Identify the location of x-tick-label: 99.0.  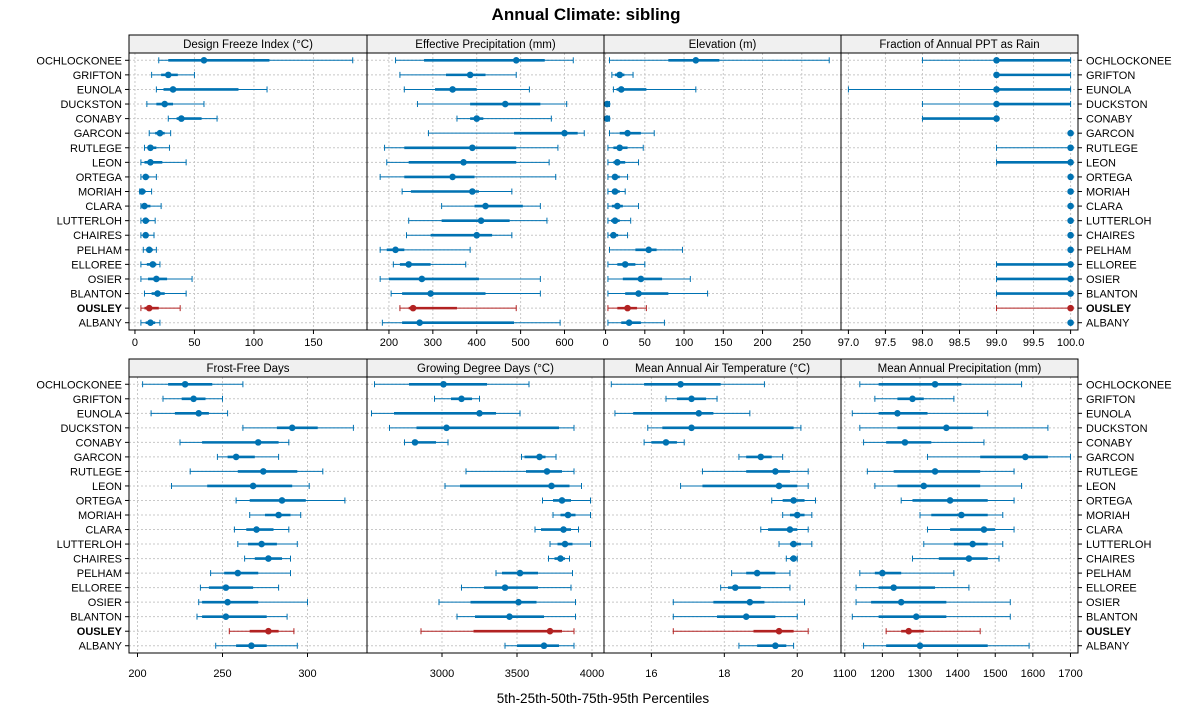
(996, 343).